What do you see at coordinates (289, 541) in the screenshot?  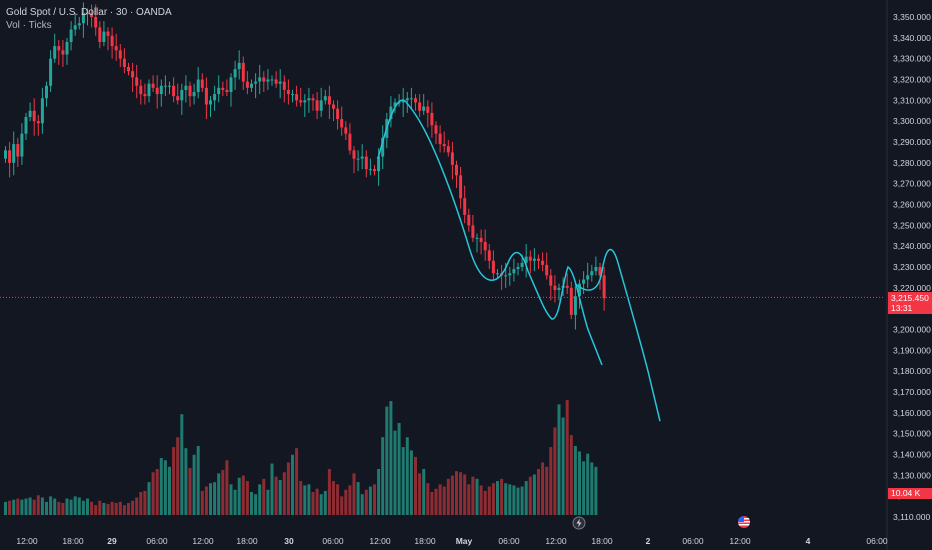 I see `time-tick-label: 30` at bounding box center [289, 541].